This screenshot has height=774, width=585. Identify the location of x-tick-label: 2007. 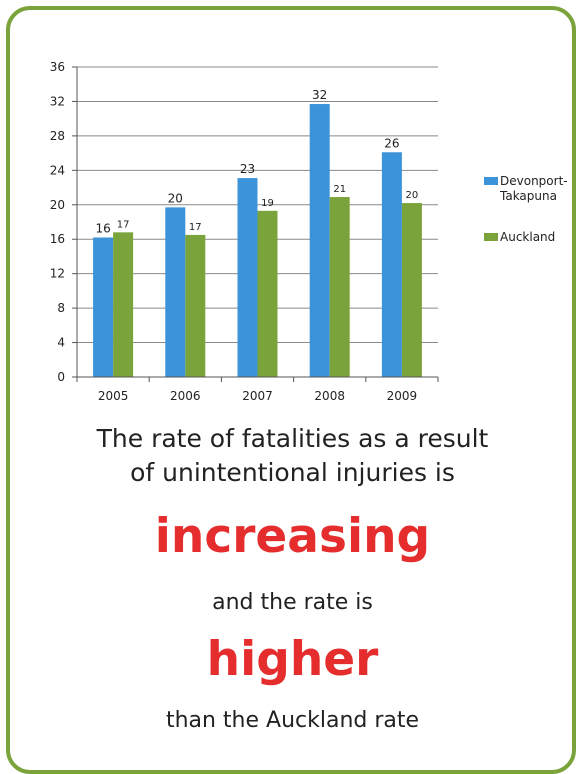
(257, 396).